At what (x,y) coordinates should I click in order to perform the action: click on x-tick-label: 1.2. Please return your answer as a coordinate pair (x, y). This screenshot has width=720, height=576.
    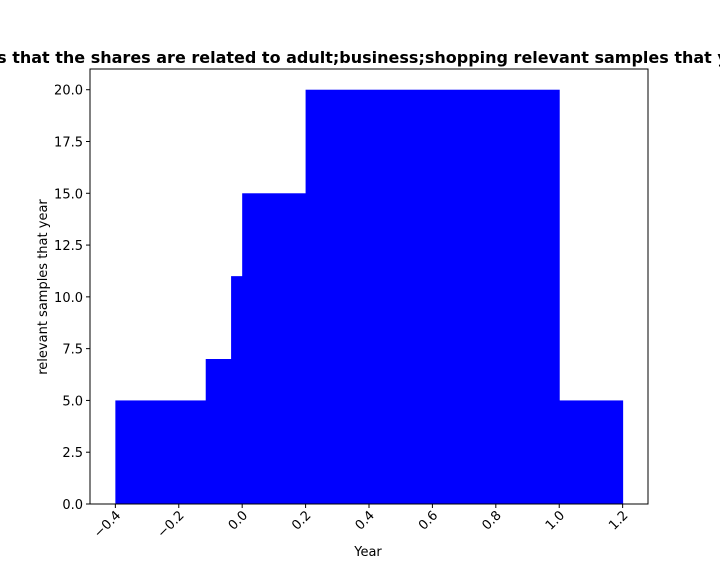
    Looking at the image, I should click on (618, 520).